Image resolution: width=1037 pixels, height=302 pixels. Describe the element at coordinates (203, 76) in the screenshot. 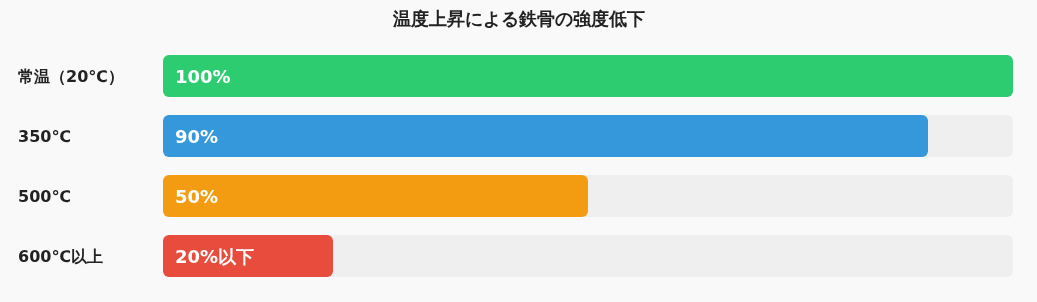

I see `data-label: 100%` at that location.